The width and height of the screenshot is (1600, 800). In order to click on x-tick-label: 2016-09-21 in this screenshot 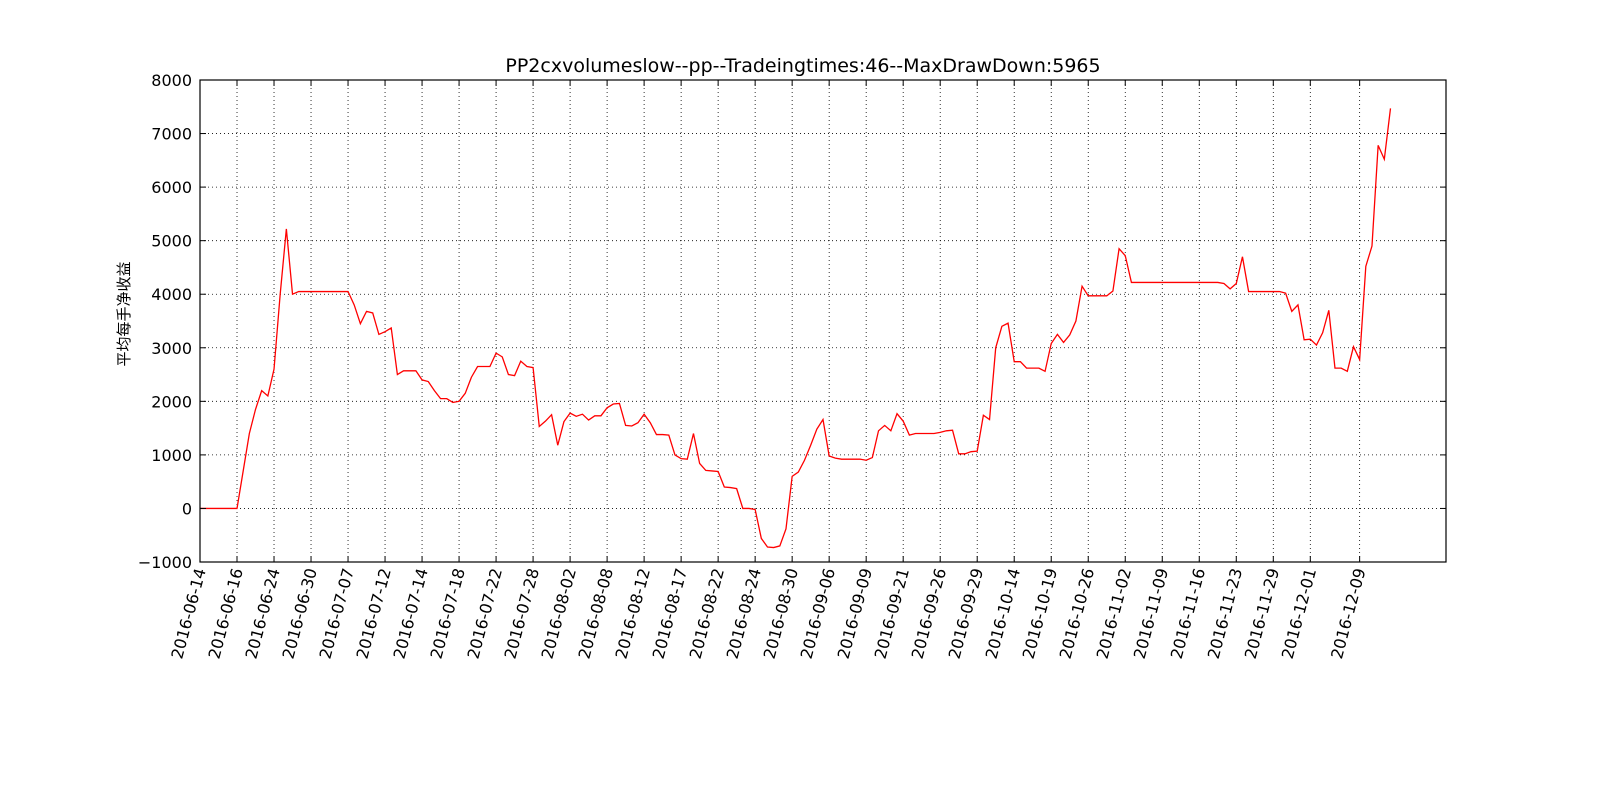, I will do `click(892, 613)`.